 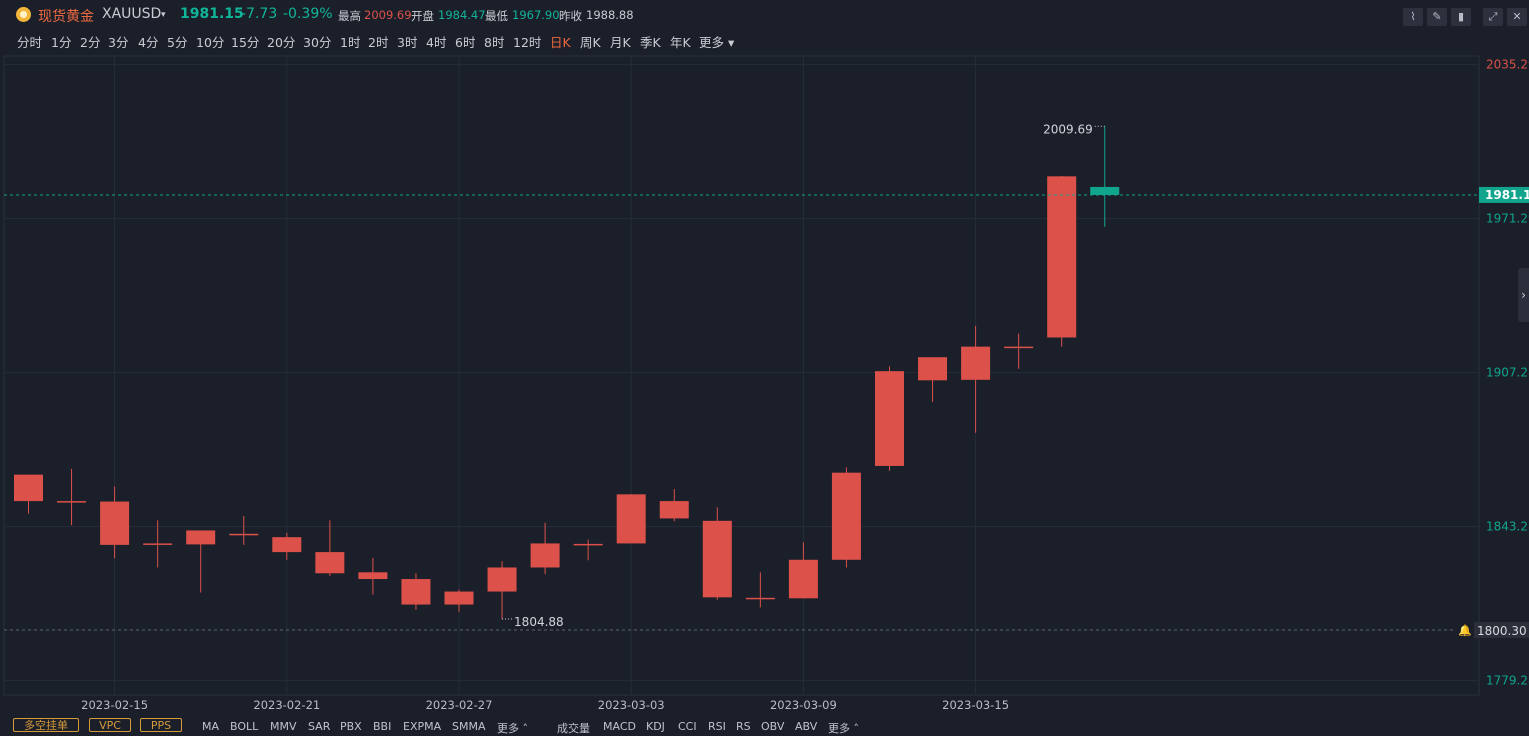 I want to click on high-value: 2009.69, so click(x=388, y=15).